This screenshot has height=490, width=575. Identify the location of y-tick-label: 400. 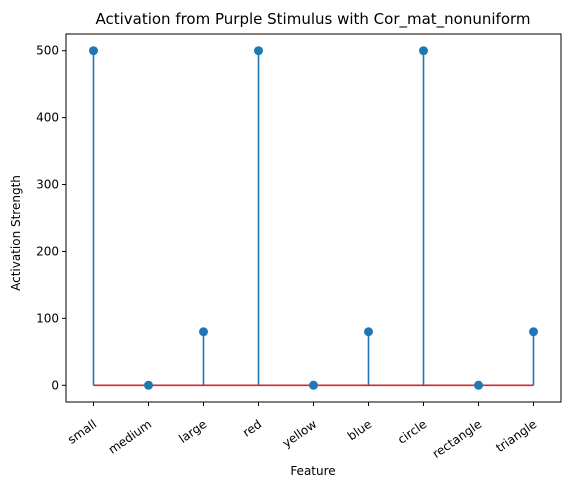
(47, 118).